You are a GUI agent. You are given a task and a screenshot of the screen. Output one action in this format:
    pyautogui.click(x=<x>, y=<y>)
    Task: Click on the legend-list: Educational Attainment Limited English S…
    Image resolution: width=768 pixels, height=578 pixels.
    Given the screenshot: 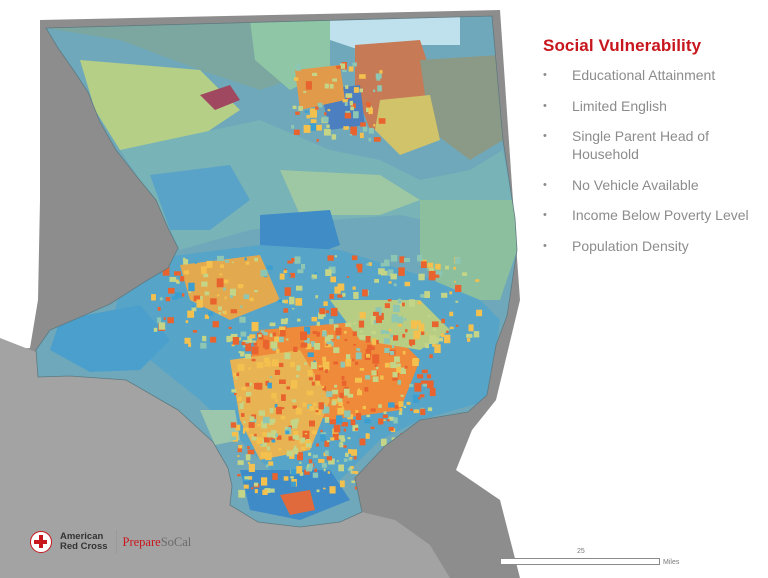 What is the action you would take?
    pyautogui.click(x=650, y=160)
    